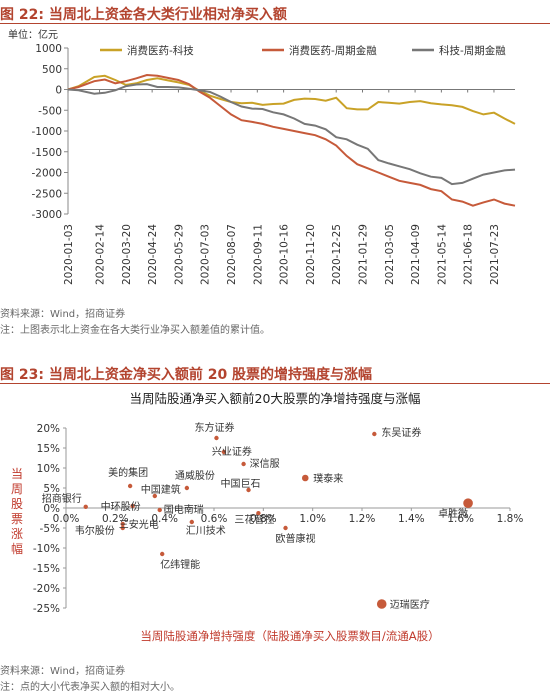 Image resolution: width=550 pixels, height=694 pixels. What do you see at coordinates (510, 519) in the screenshot?
I see `x-tick-label: 1.8%` at bounding box center [510, 519].